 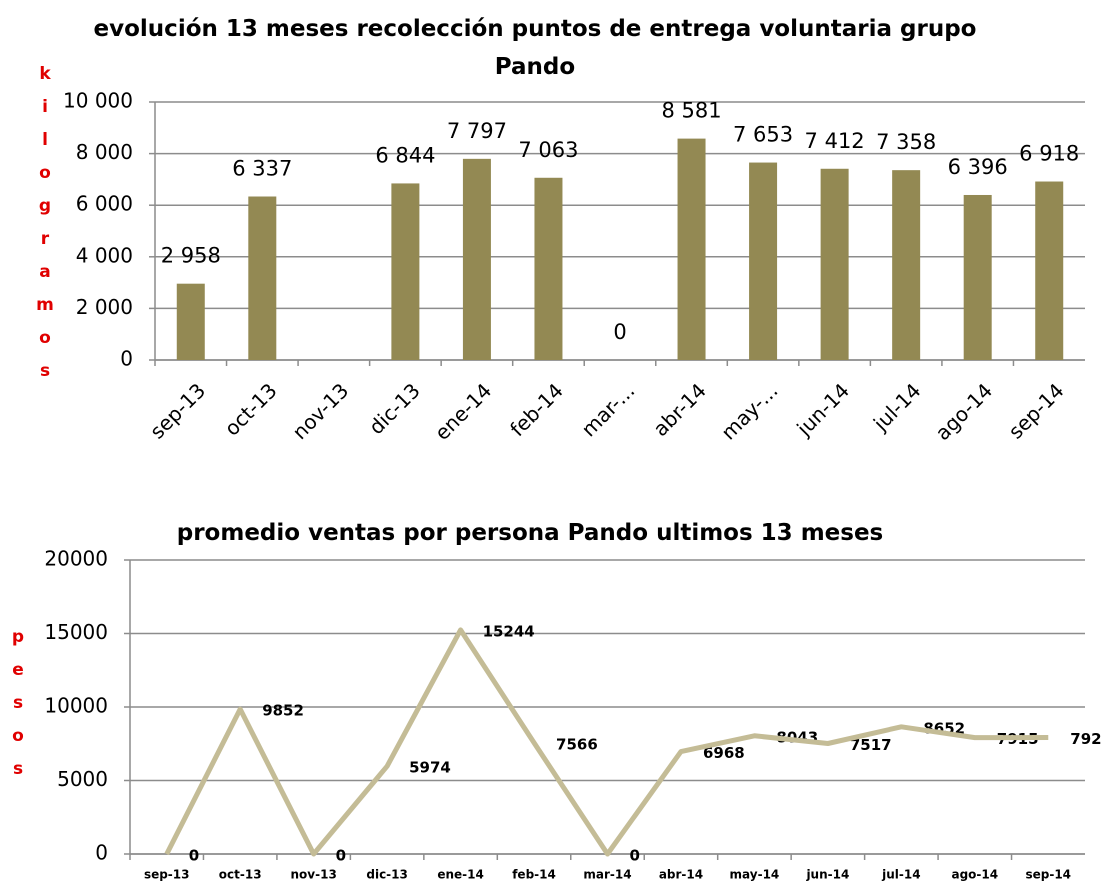 What do you see at coordinates (607, 874) in the screenshot?
I see `x-tick-label: mar-14` at bounding box center [607, 874].